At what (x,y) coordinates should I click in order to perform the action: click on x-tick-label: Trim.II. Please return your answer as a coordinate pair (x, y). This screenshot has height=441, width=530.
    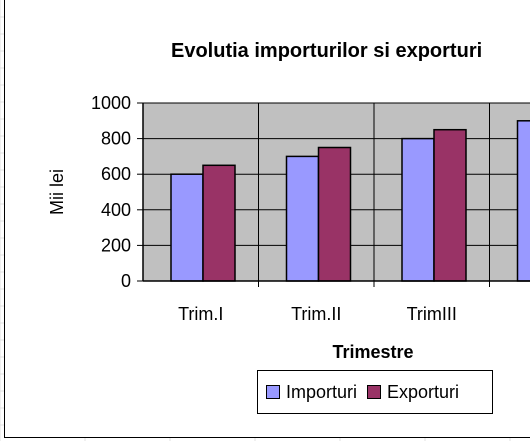
    Looking at the image, I should click on (316, 314).